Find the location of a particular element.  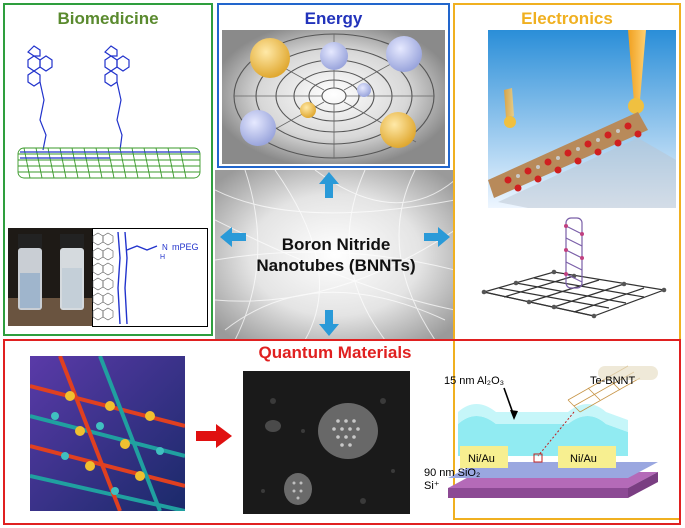

bnnt-sem-image is located at coordinates (335, 255).